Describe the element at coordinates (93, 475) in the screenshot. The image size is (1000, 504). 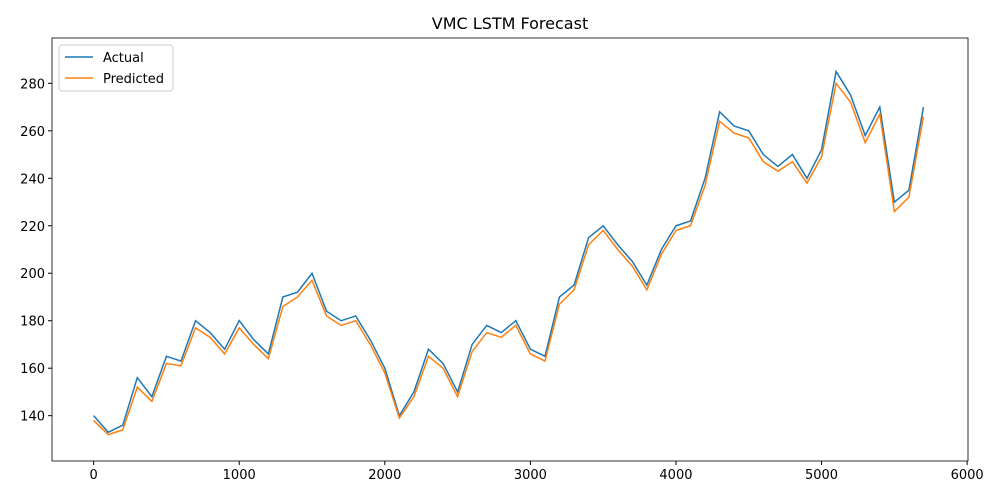
I see `x-tick-label: 0` at that location.